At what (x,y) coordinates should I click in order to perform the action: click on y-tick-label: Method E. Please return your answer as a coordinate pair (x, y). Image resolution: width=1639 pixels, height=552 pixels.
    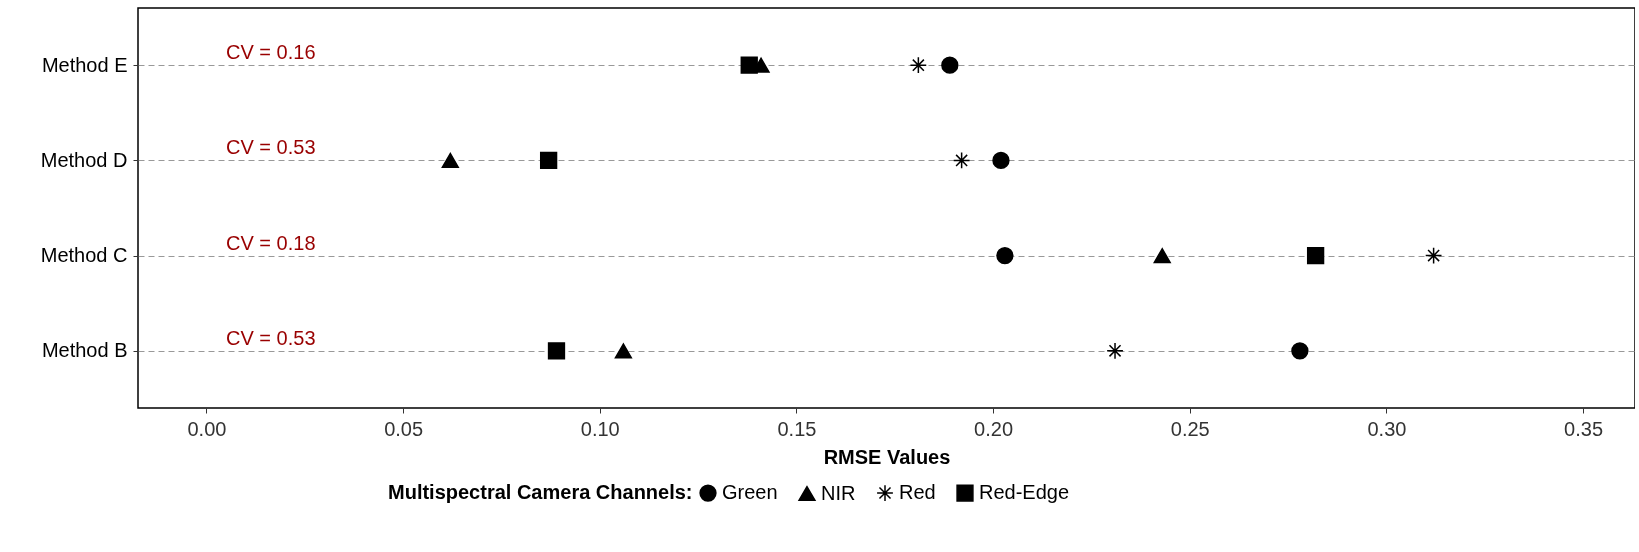
    Looking at the image, I should click on (84, 64).